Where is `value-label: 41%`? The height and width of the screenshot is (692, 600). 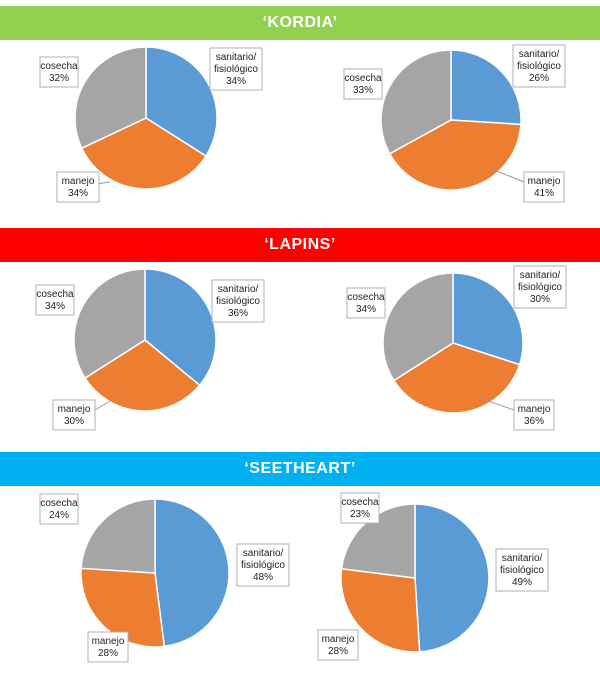 value-label: 41% is located at coordinates (544, 193).